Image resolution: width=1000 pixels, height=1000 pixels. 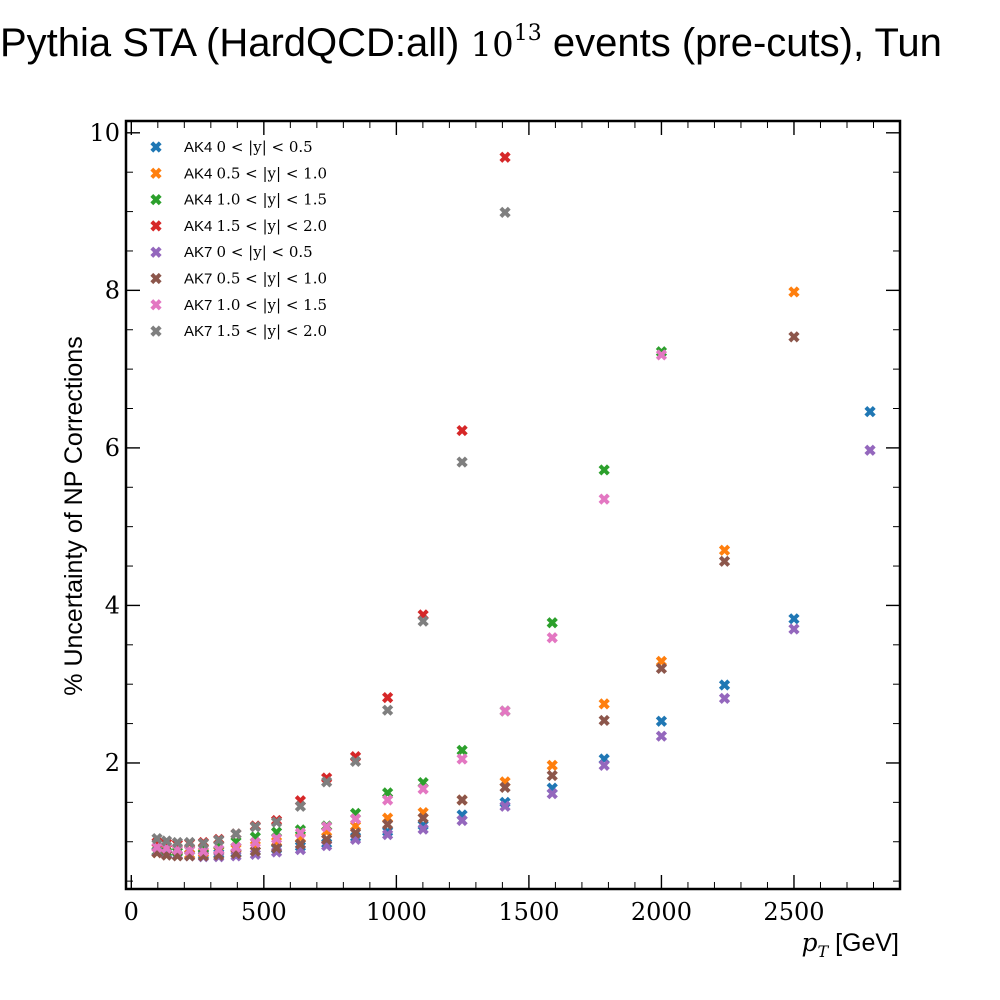 I want to click on y-tick-label: 10, so click(x=104, y=133).